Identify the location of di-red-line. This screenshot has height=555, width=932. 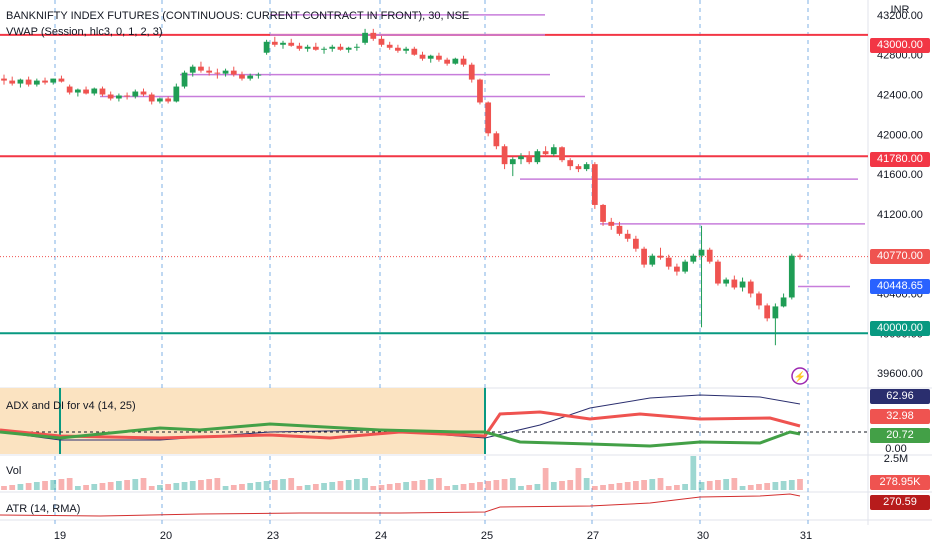
(400, 425).